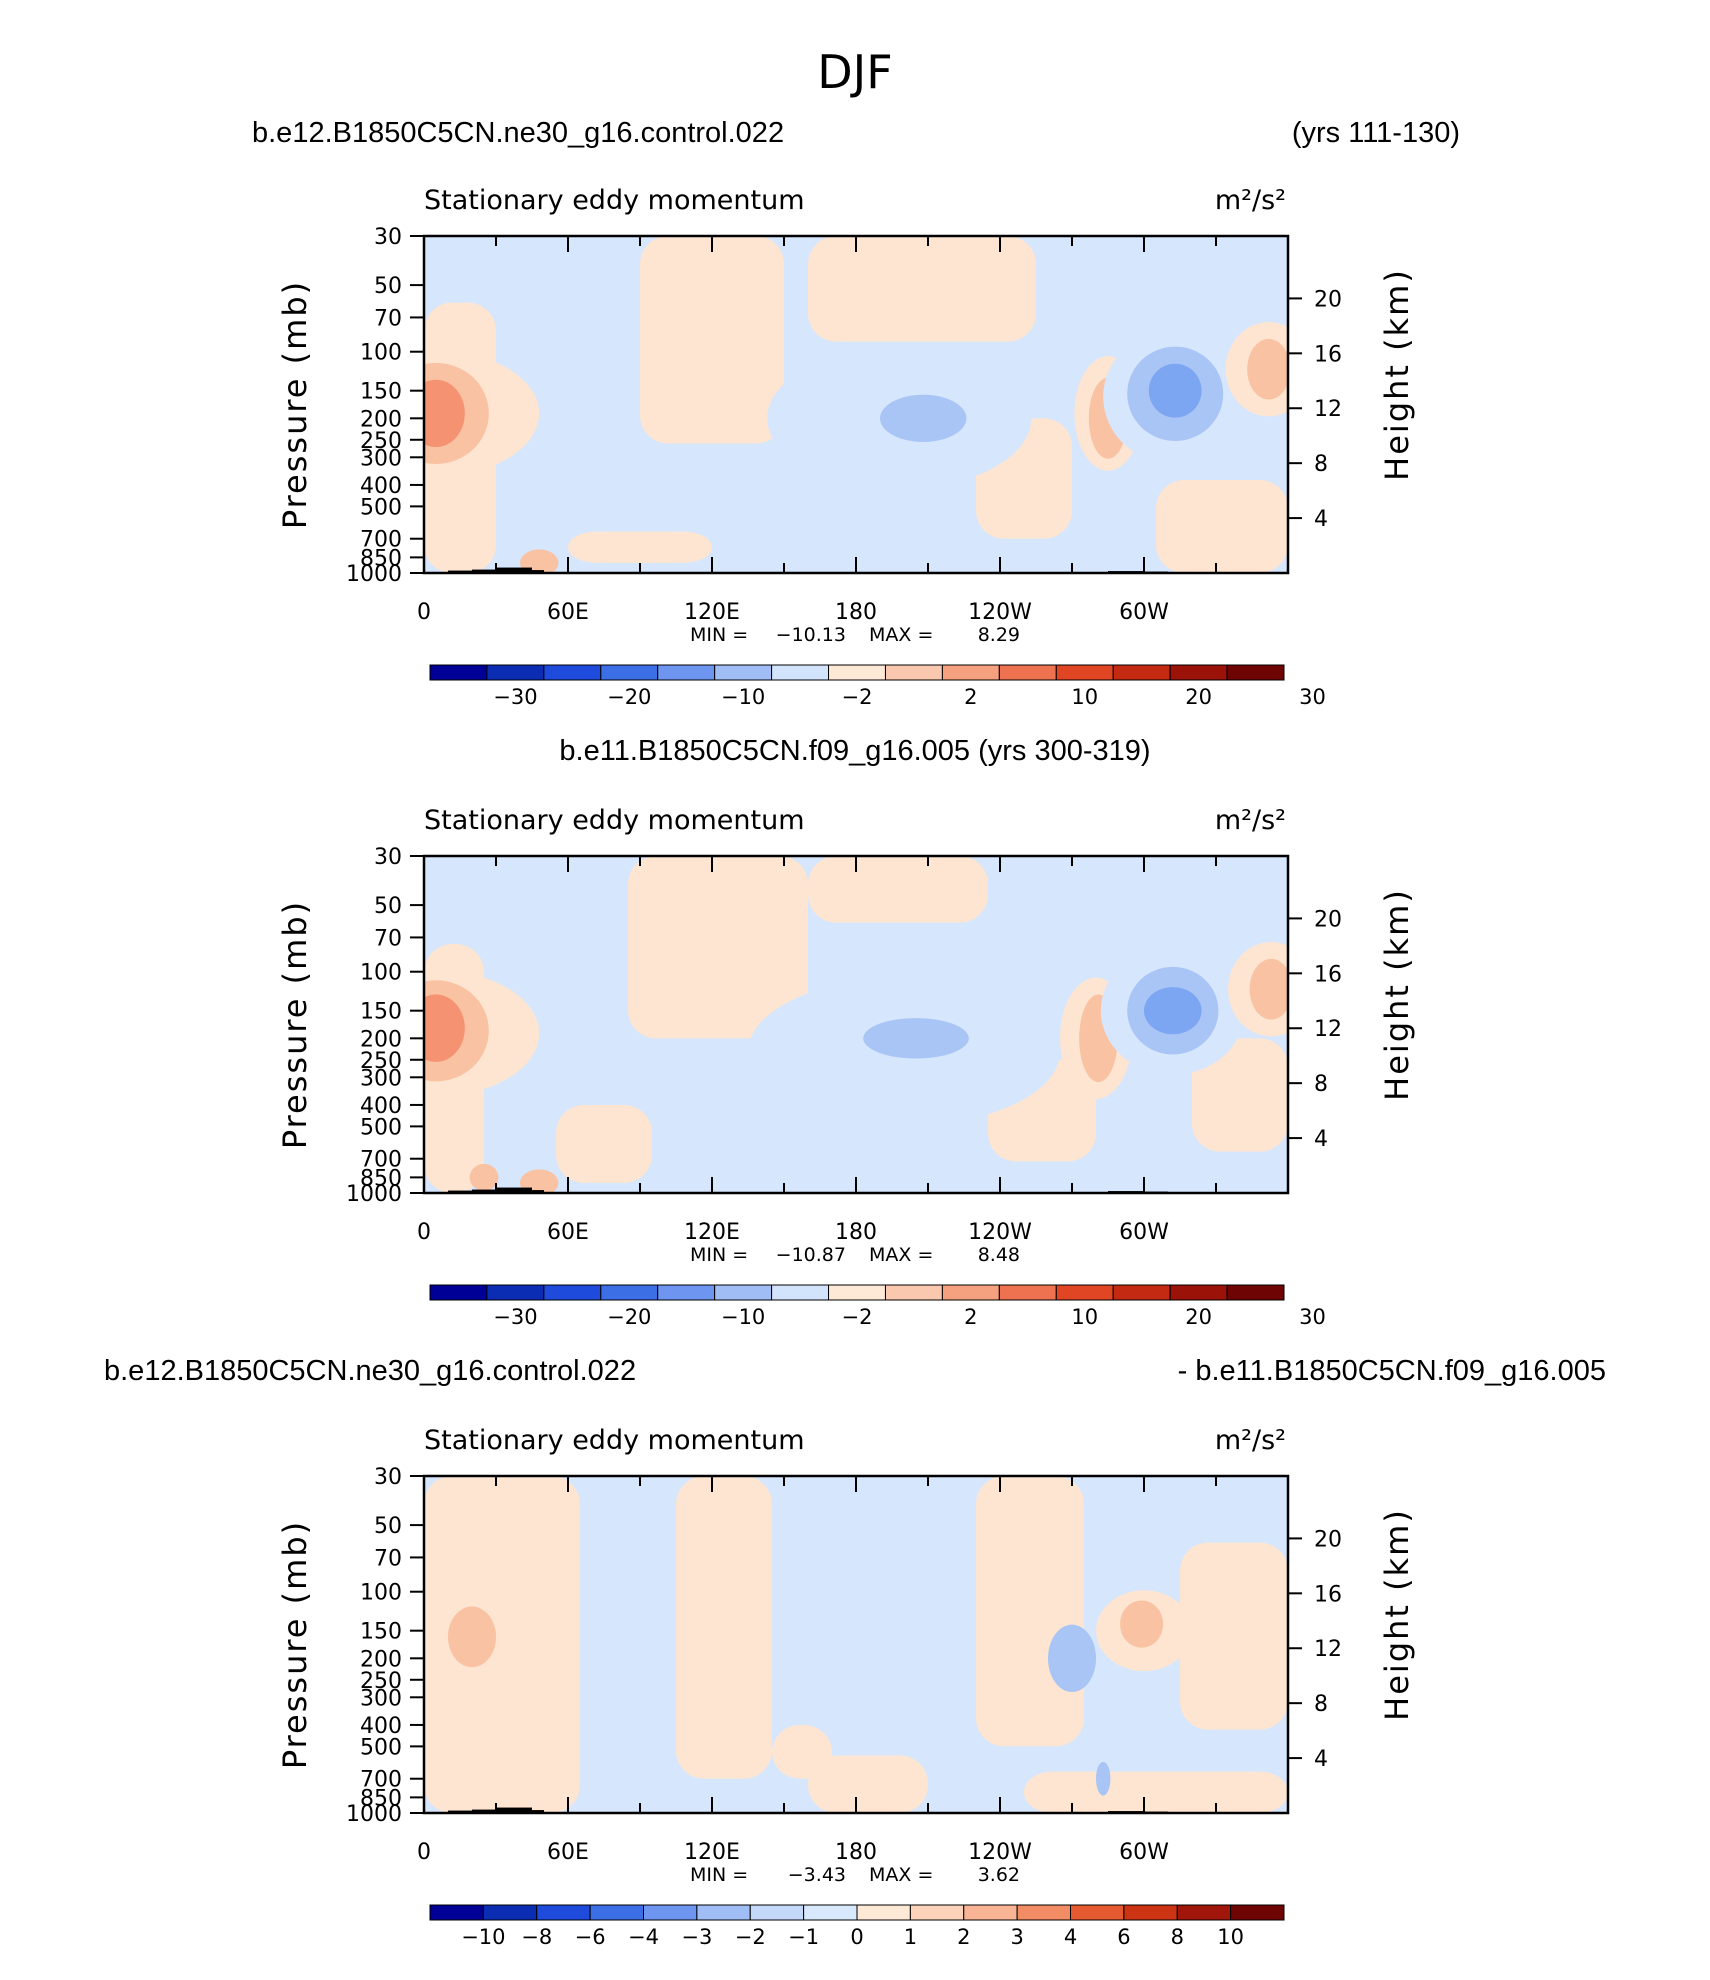  Describe the element at coordinates (374, 574) in the screenshot. I see `y-tick-label: 1000` at that location.